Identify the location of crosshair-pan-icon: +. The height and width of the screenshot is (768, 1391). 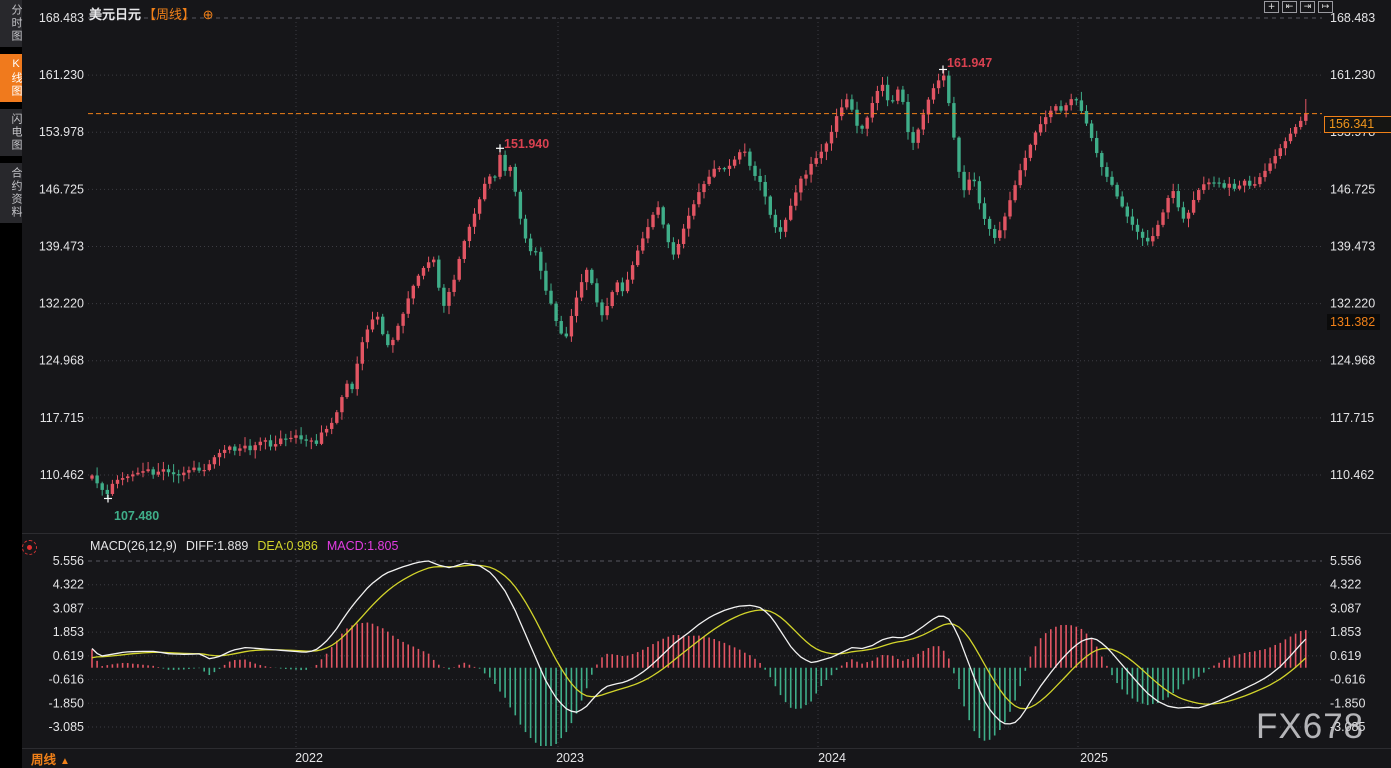
(1271, 7).